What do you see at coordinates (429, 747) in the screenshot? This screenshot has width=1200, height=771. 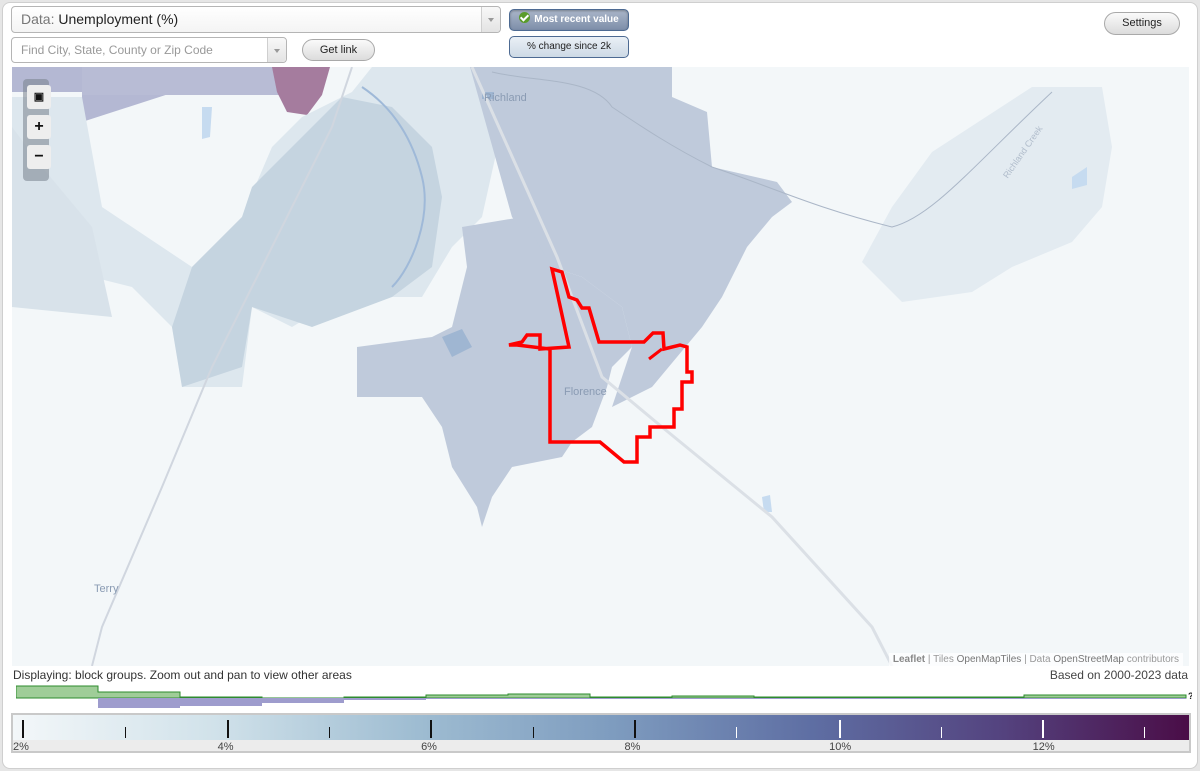 I see `legend-tick-label: 6%` at bounding box center [429, 747].